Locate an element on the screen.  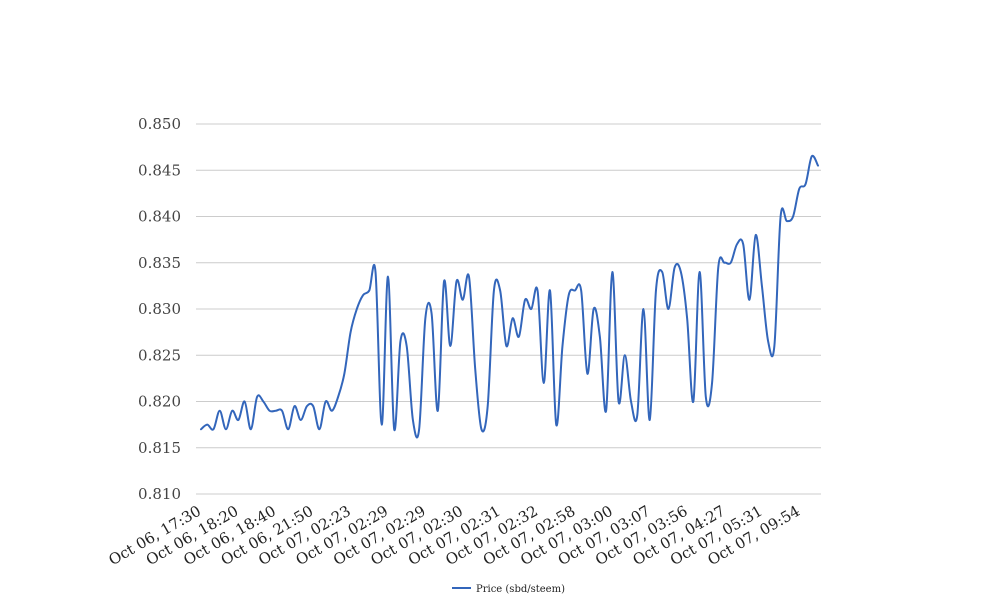
y-tick-label: 0.850 is located at coordinates (159, 124).